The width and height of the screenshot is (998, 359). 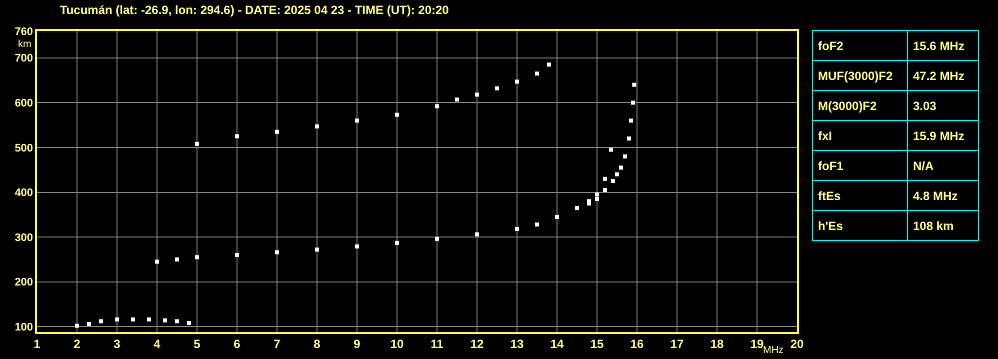 I want to click on x-tick-label: 12, so click(x=477, y=344).